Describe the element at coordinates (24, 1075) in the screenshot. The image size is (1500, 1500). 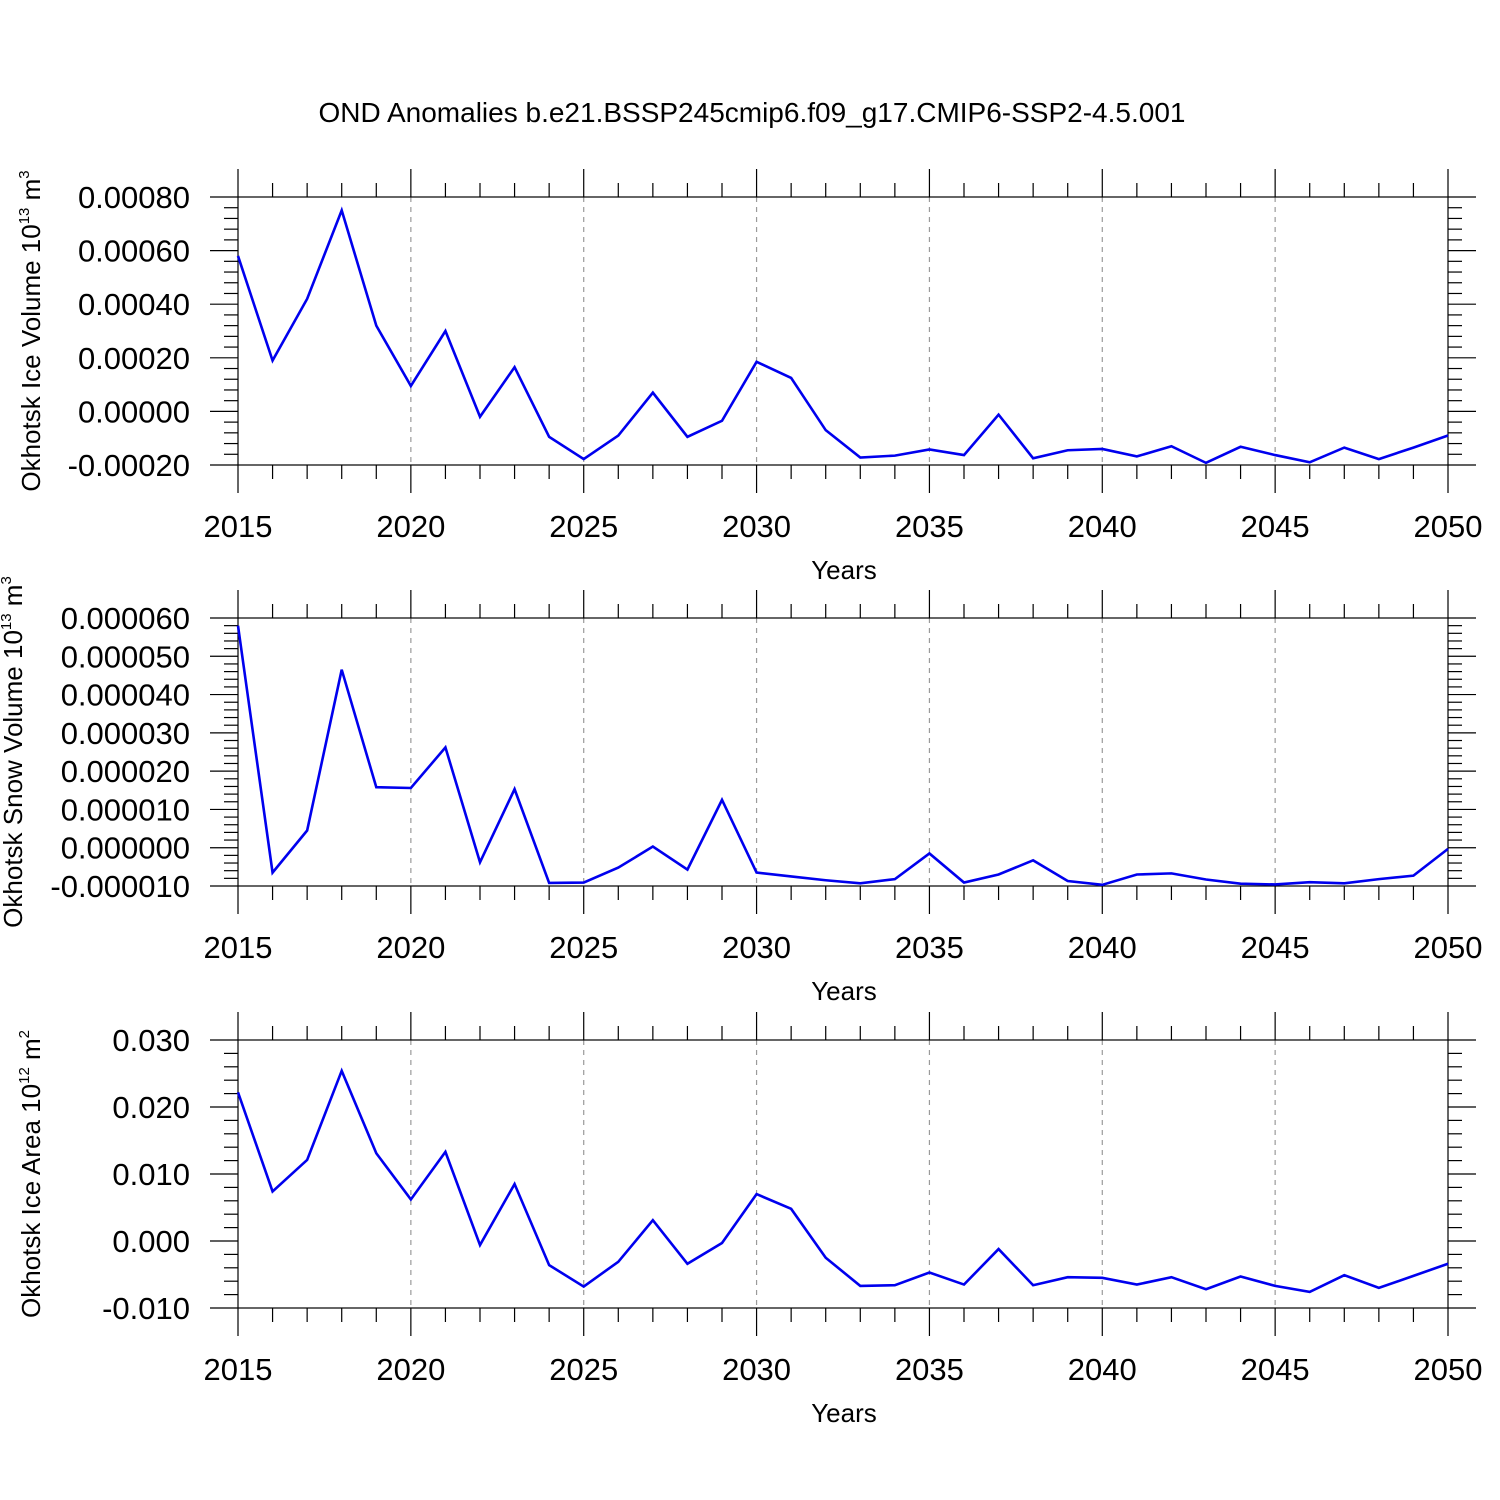
I see `y-axis-title-exponent: 12` at that location.